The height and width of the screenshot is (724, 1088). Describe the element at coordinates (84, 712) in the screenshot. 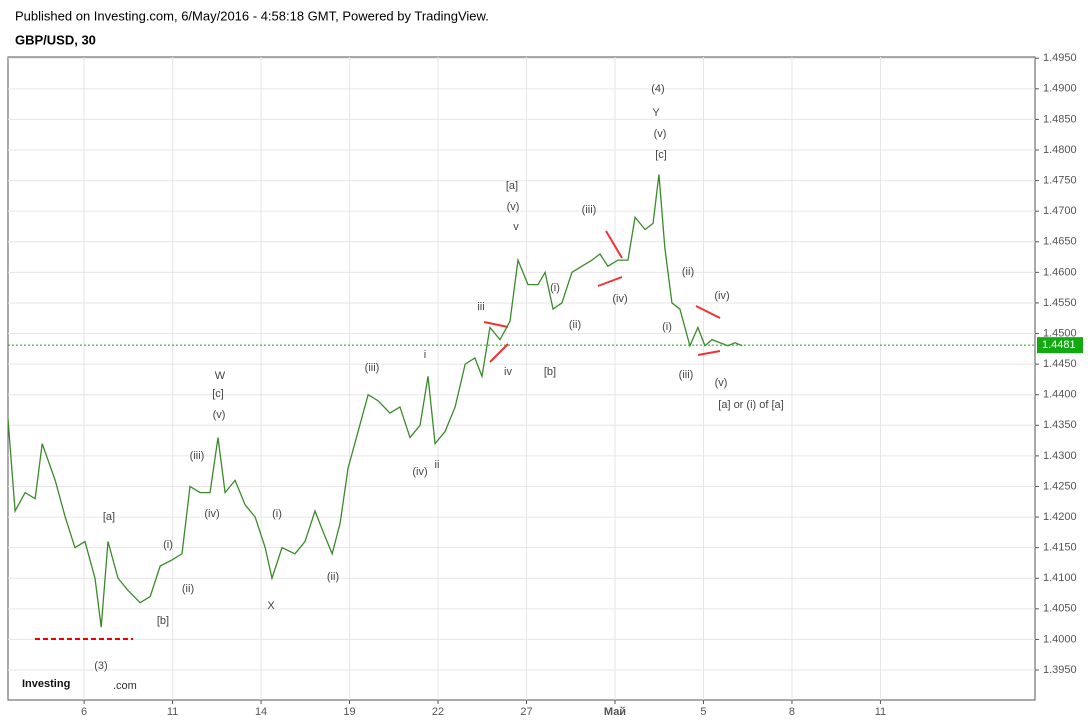

I see `x-tick-label: 6` at that location.